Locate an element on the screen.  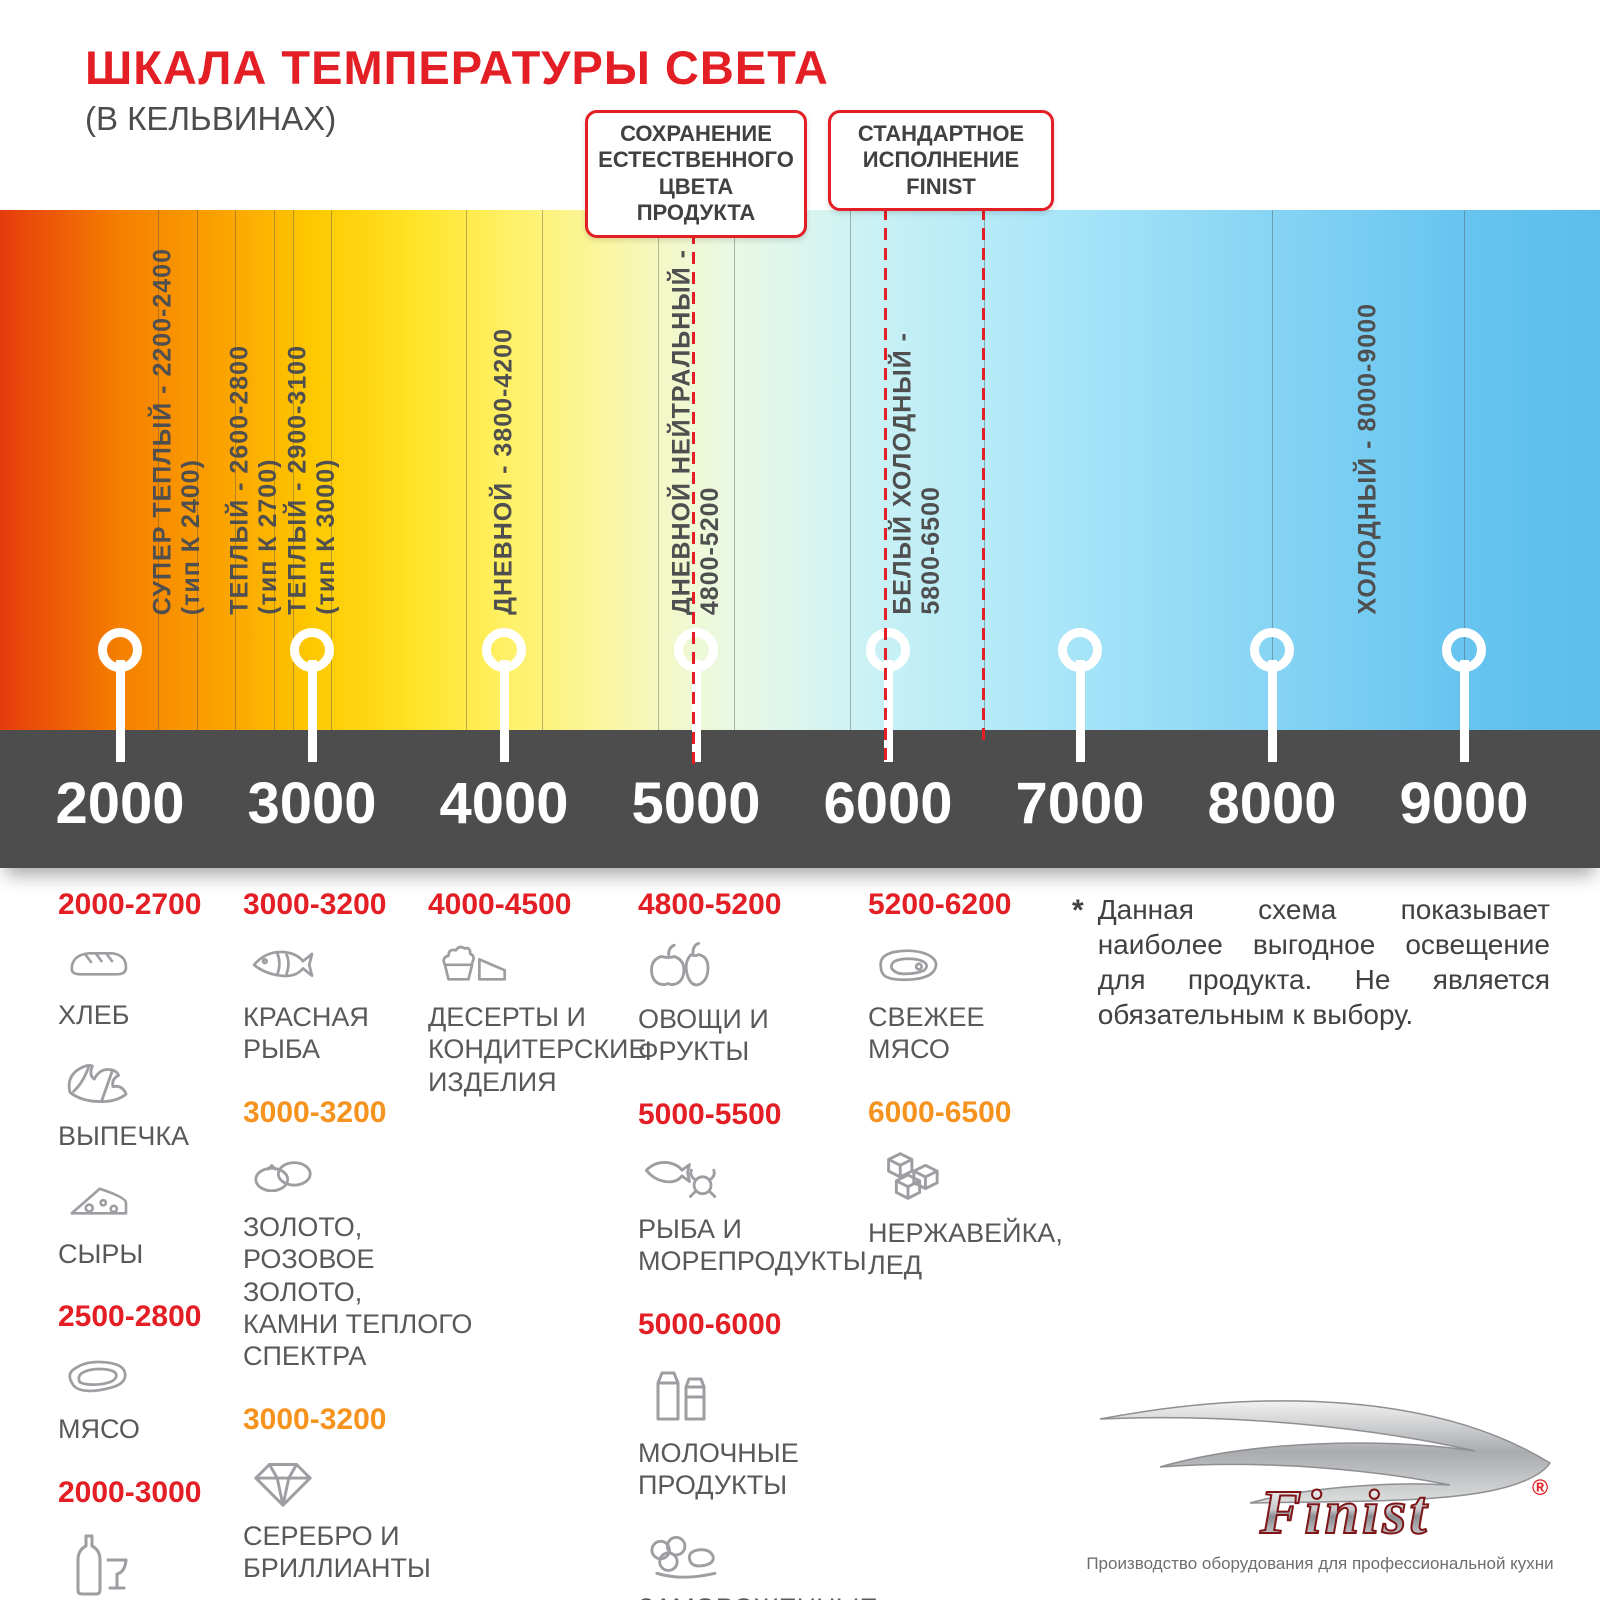
category-group: 3000-3200 КРАСНАЯ РЫБА is located at coordinates (360, 977).